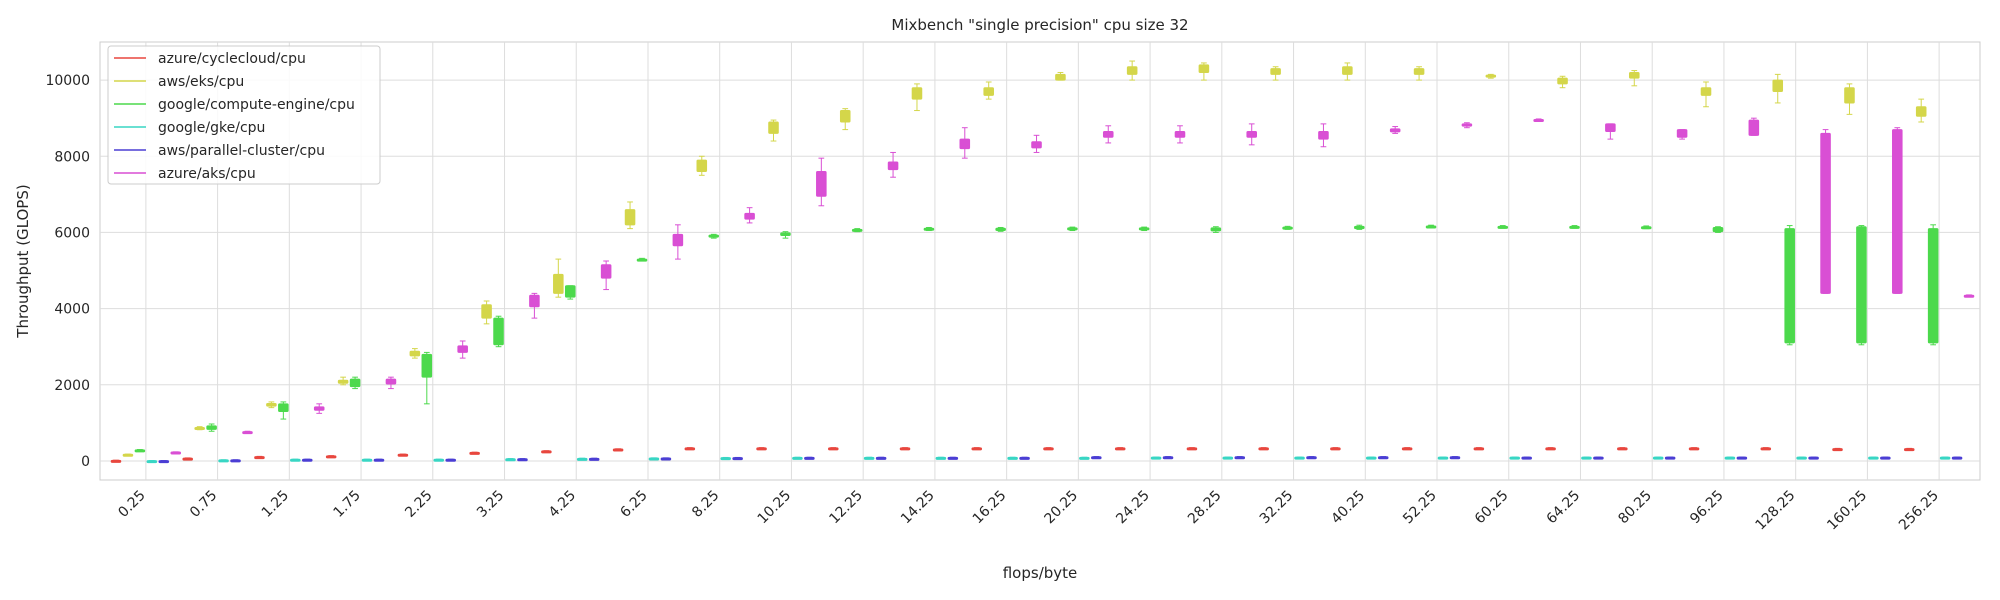 Image resolution: width=2000 pixels, height=600 pixels. I want to click on x-tick-label: 1.25, so click(275, 504).